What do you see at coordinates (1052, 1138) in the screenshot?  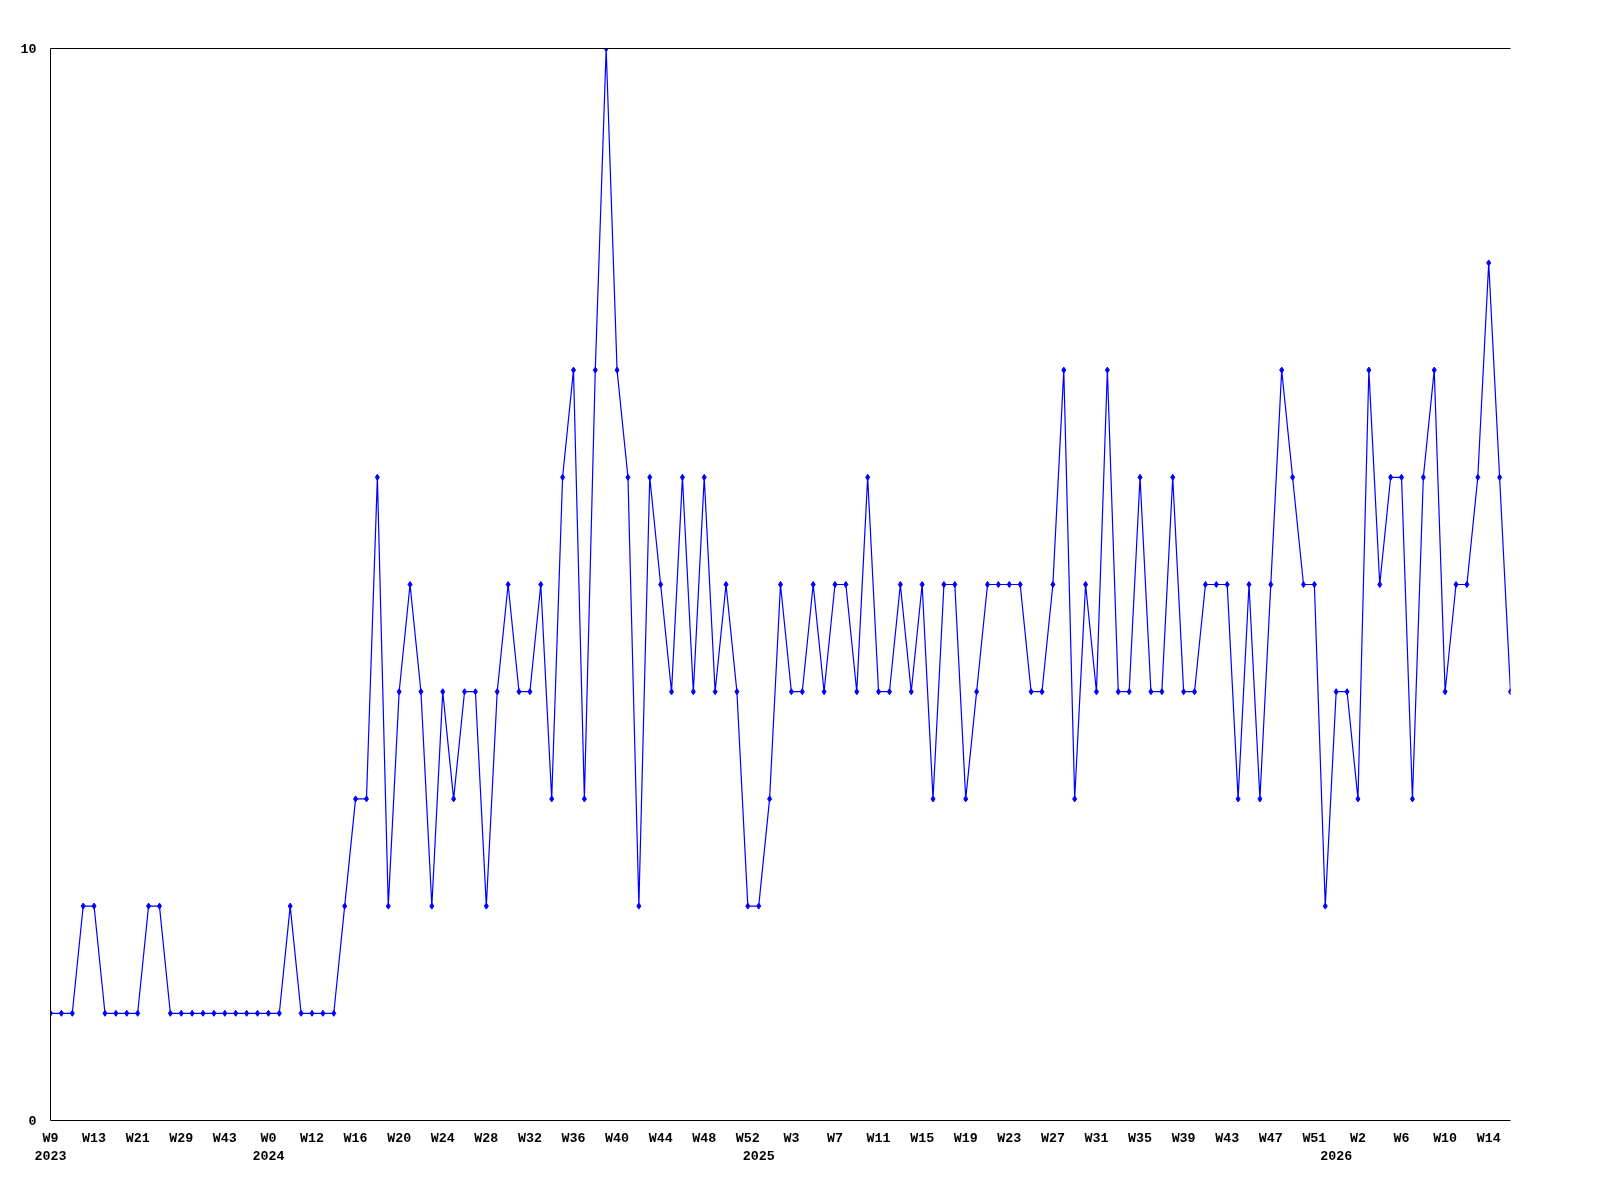 I see `x-tick-label: W27` at bounding box center [1052, 1138].